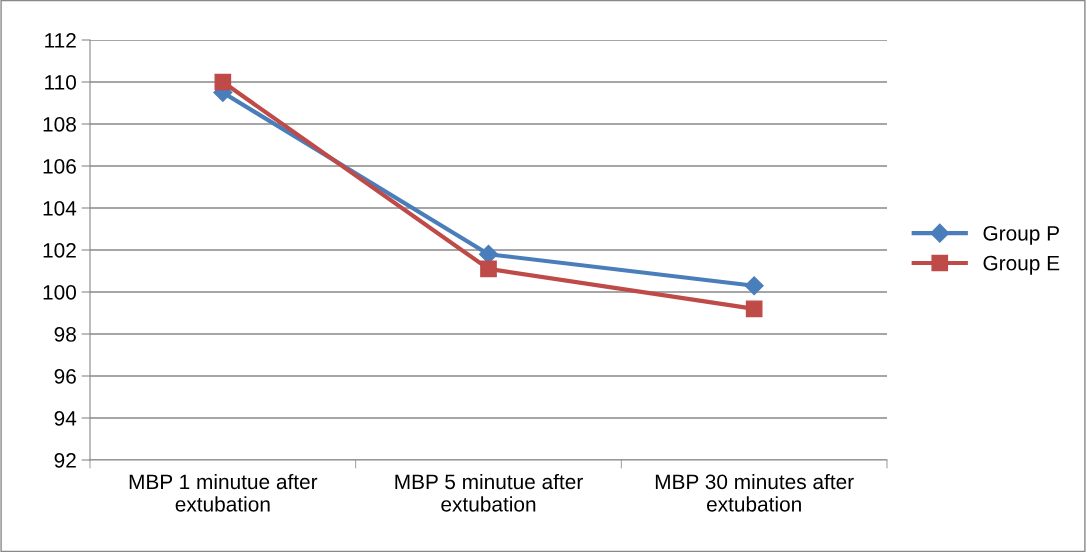 The image size is (1086, 552). I want to click on y-tick-label: 106, so click(59, 166).